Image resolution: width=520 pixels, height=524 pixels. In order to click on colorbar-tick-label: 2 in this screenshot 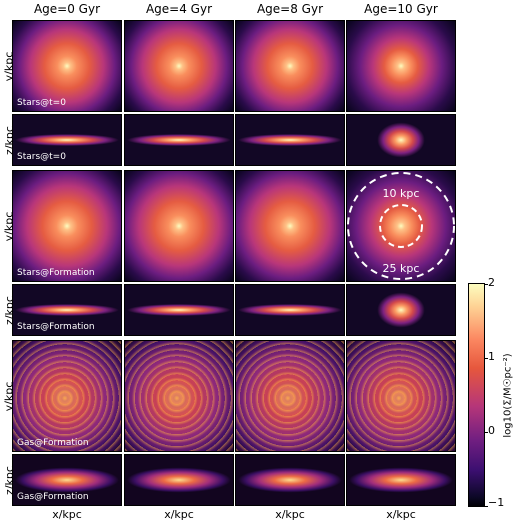, I will do `click(491, 282)`.